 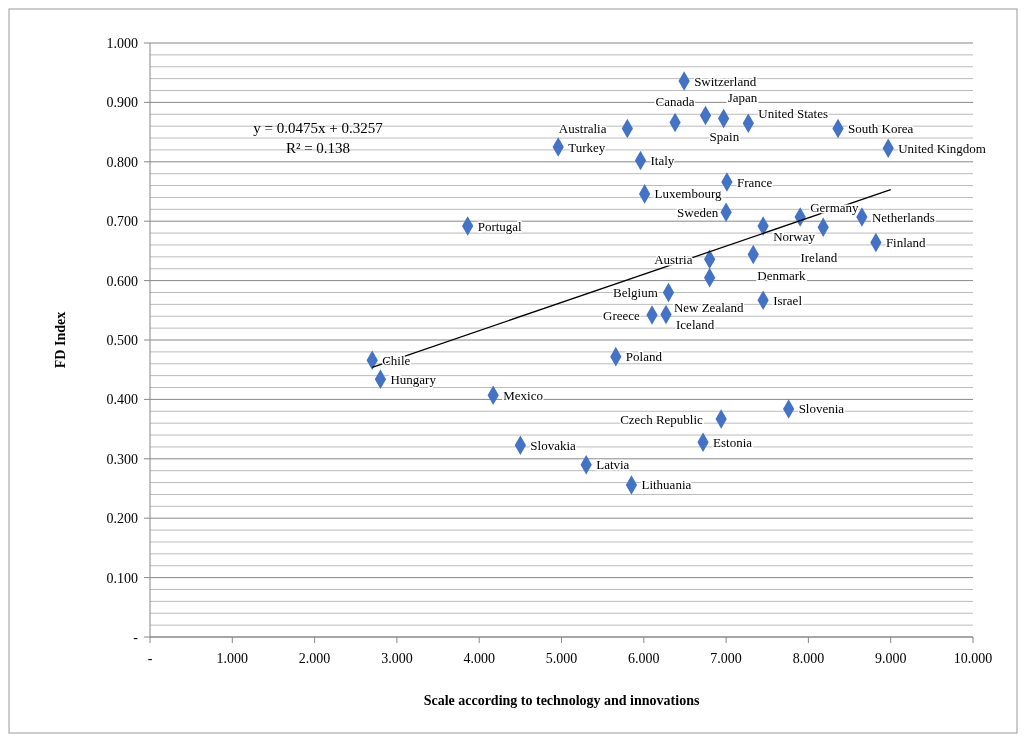 I want to click on annotation: Czech Republic, so click(x=662, y=419).